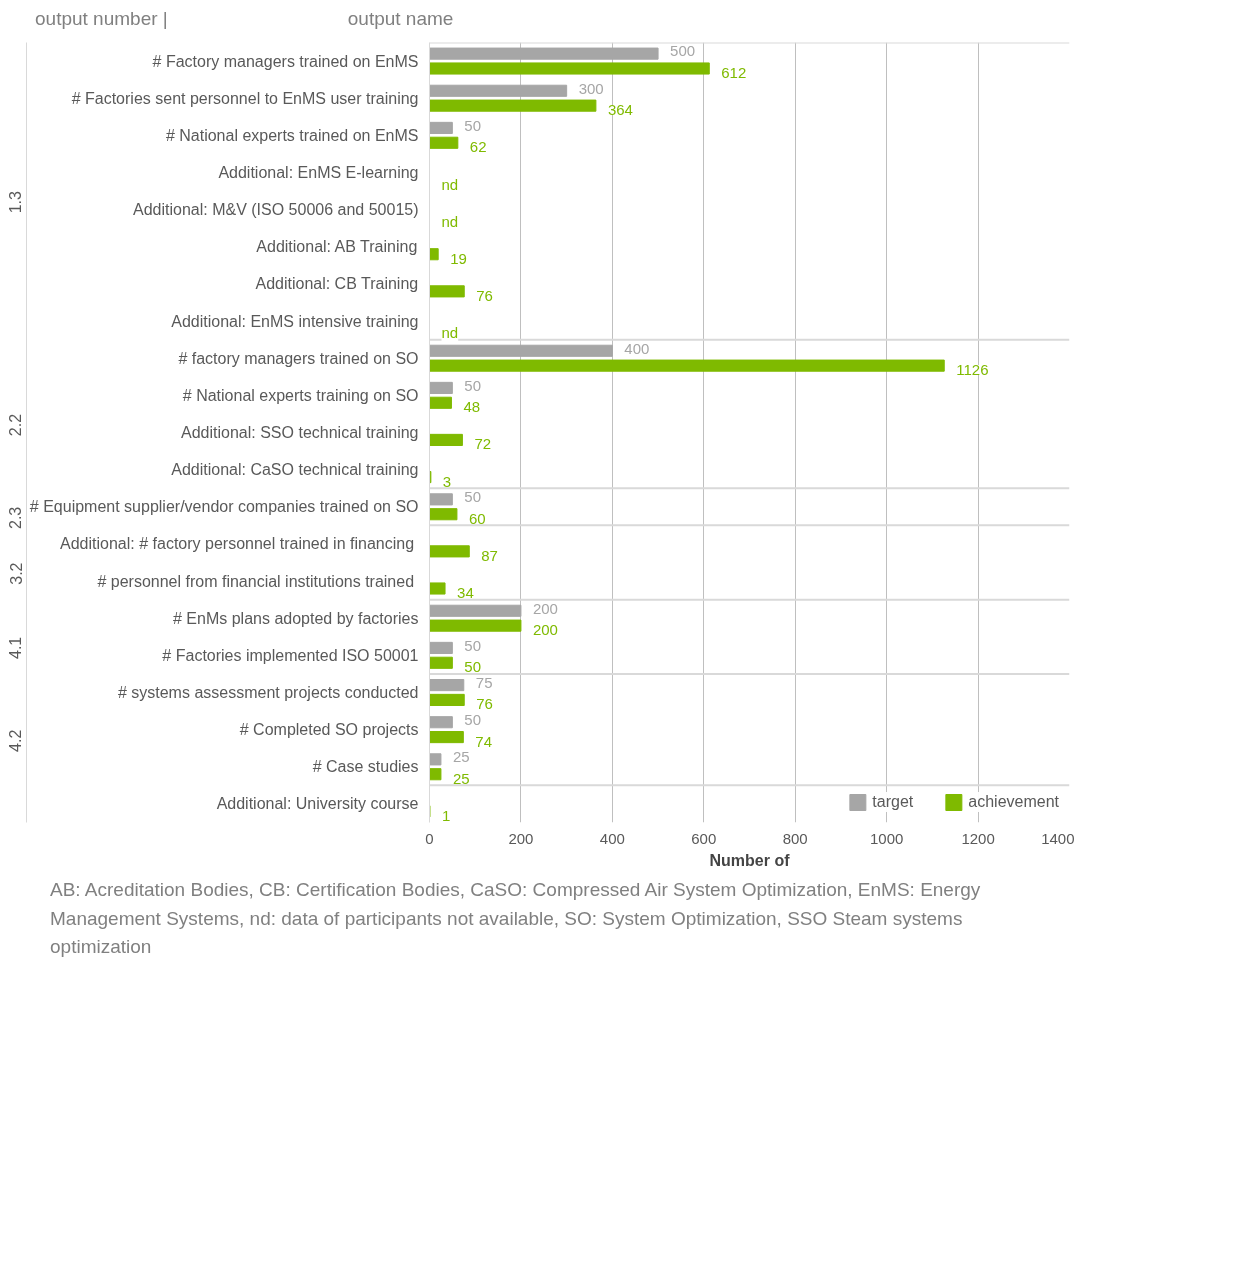  Describe the element at coordinates (734, 73) in the screenshot. I see `data-label: 612` at that location.